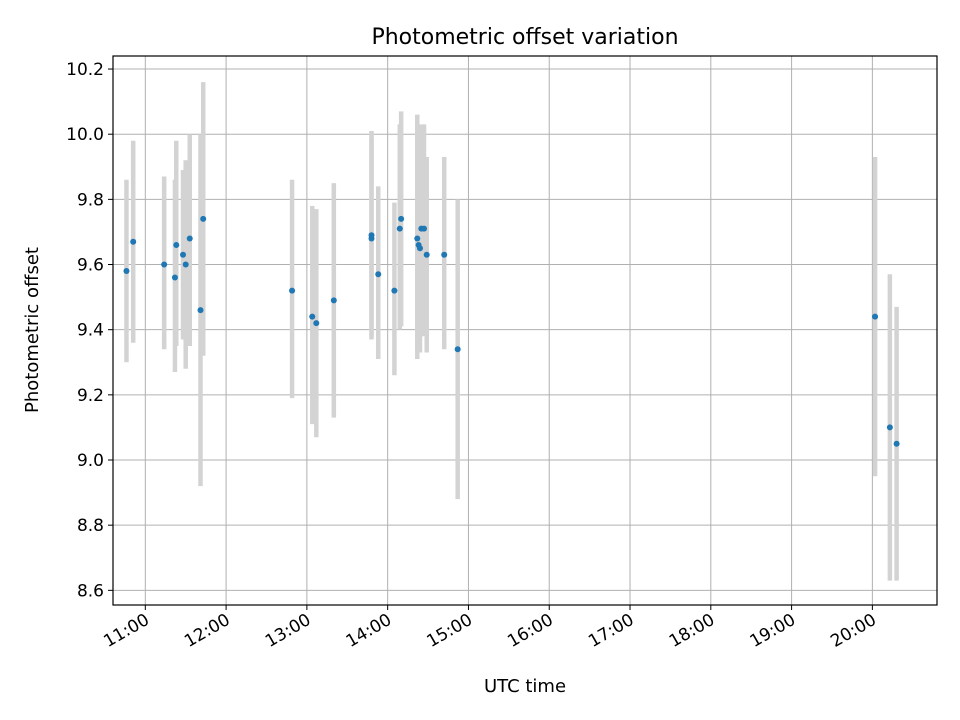 Image resolution: width=960 pixels, height=720 pixels. I want to click on y-tick-label: 8.8, so click(90, 526).